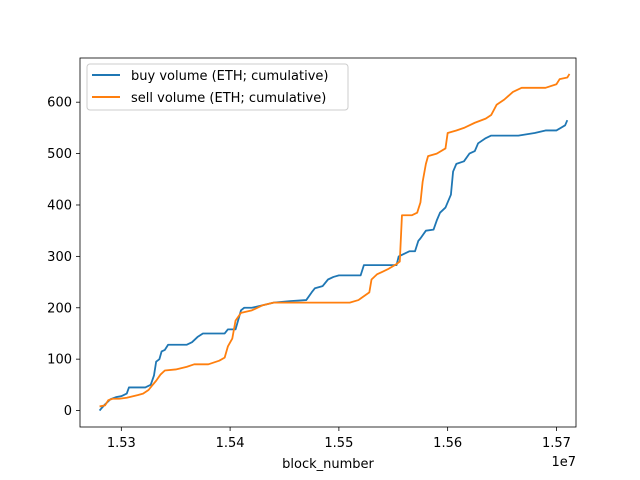 This screenshot has height=480, width=640. I want to click on y-tick-label: 400, so click(59, 205).